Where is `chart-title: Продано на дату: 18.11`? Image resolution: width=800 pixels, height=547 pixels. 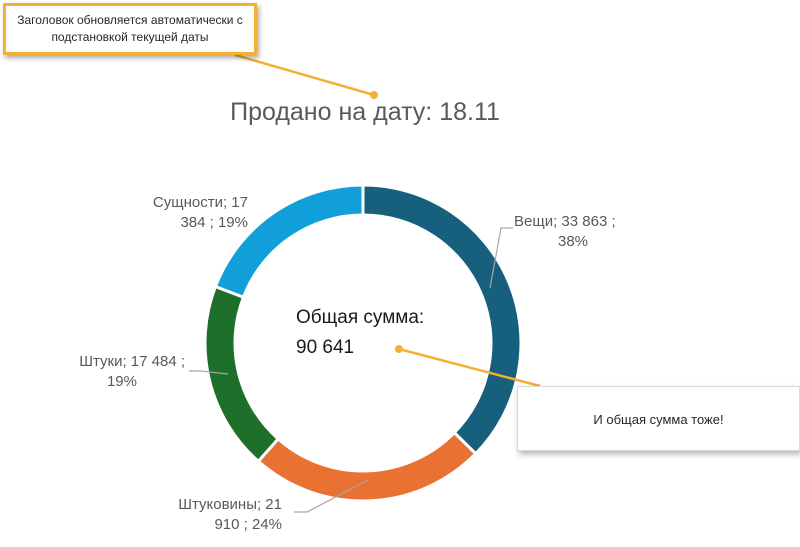 chart-title: Продано на дату: 18.11 is located at coordinates (365, 112).